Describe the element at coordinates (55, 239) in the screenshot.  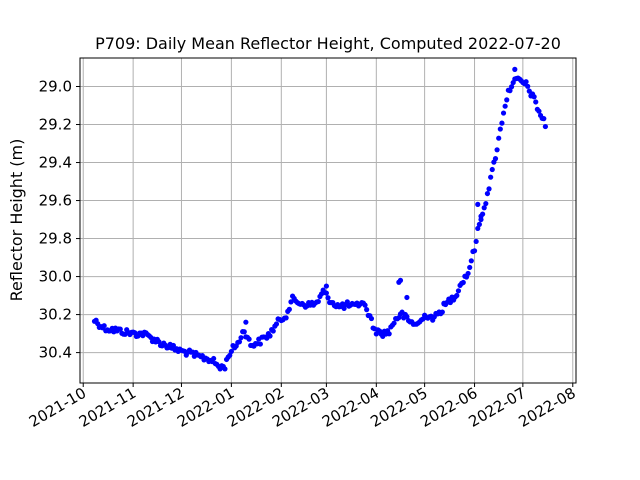
I see `y-tick-label: 29.8` at that location.